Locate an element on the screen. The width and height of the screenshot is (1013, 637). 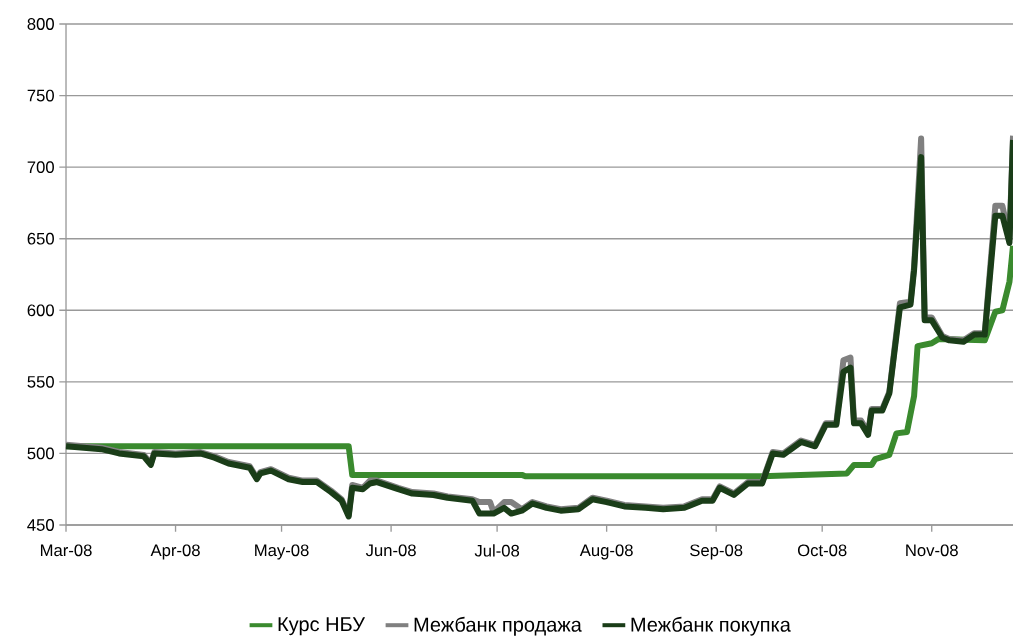
y-tick-label: 650 is located at coordinates (40, 238).